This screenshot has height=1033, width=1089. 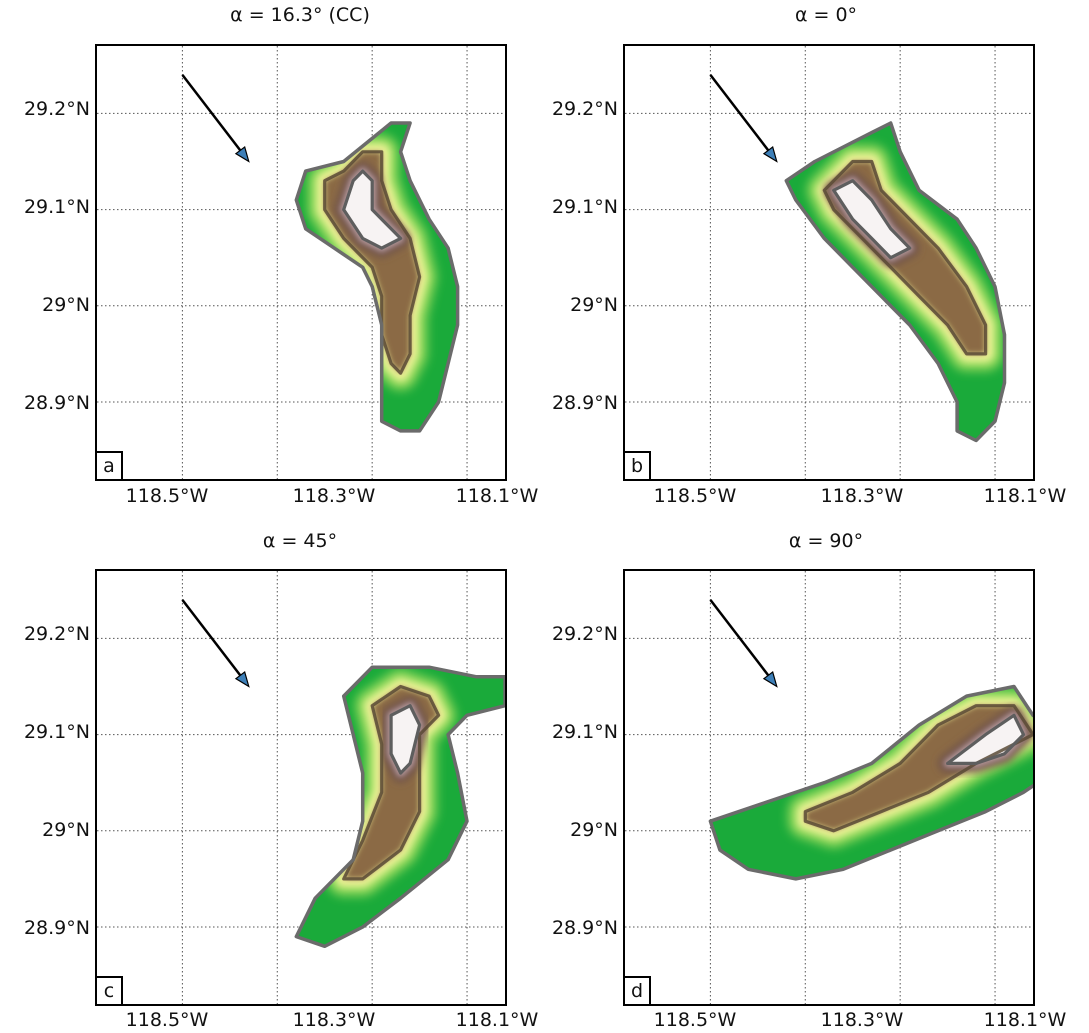 I want to click on panel-title: α = 16.3° (CC), so click(x=300, y=15).